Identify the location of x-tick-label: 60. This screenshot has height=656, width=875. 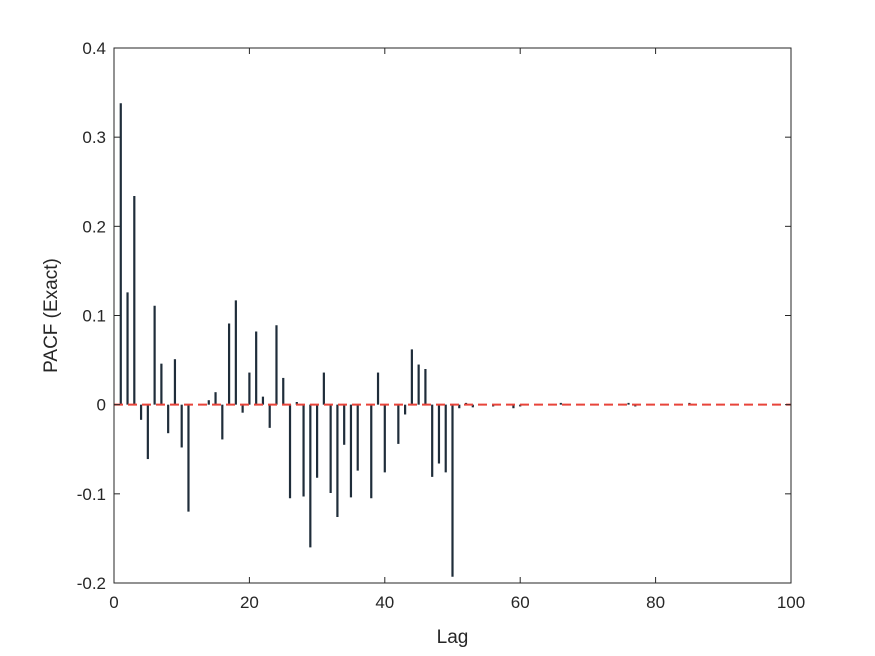
(520, 602).